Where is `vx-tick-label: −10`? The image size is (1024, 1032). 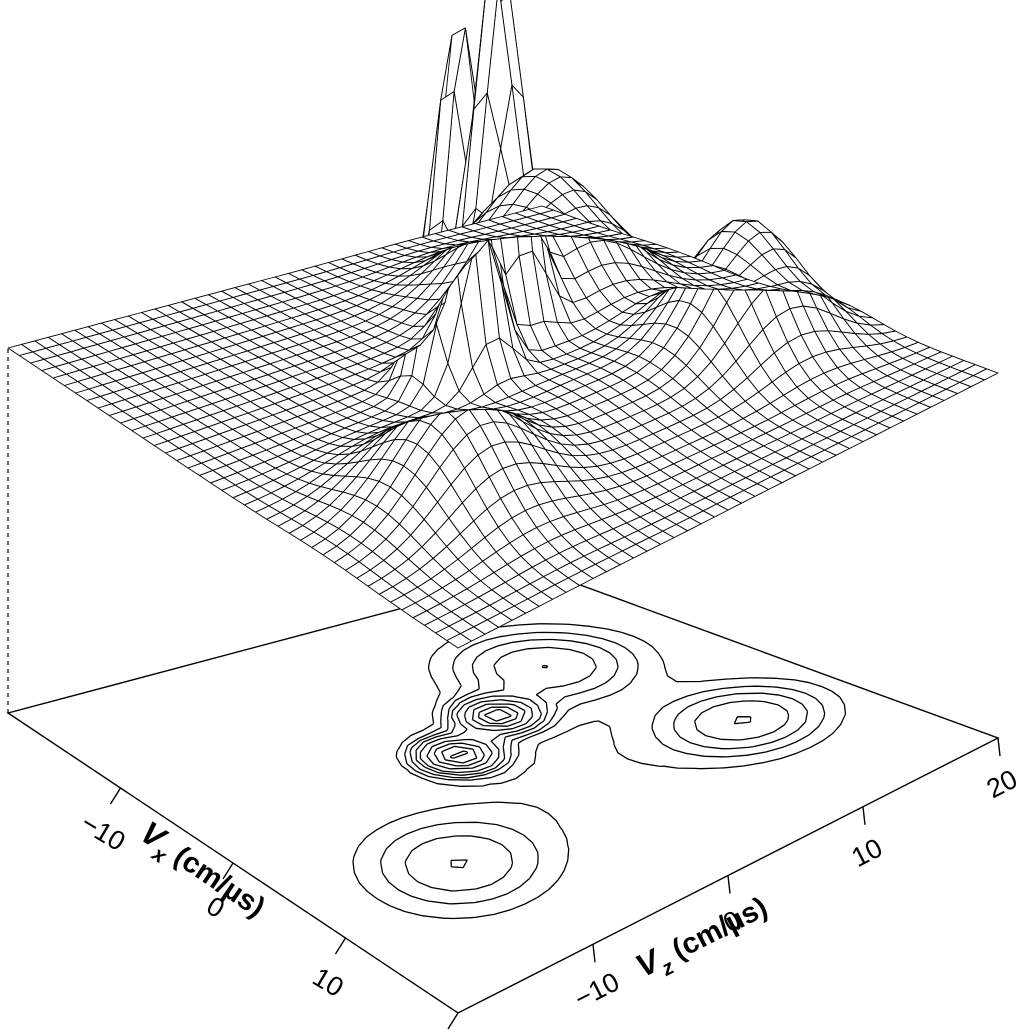
vx-tick-label: −10 is located at coordinates (103, 832).